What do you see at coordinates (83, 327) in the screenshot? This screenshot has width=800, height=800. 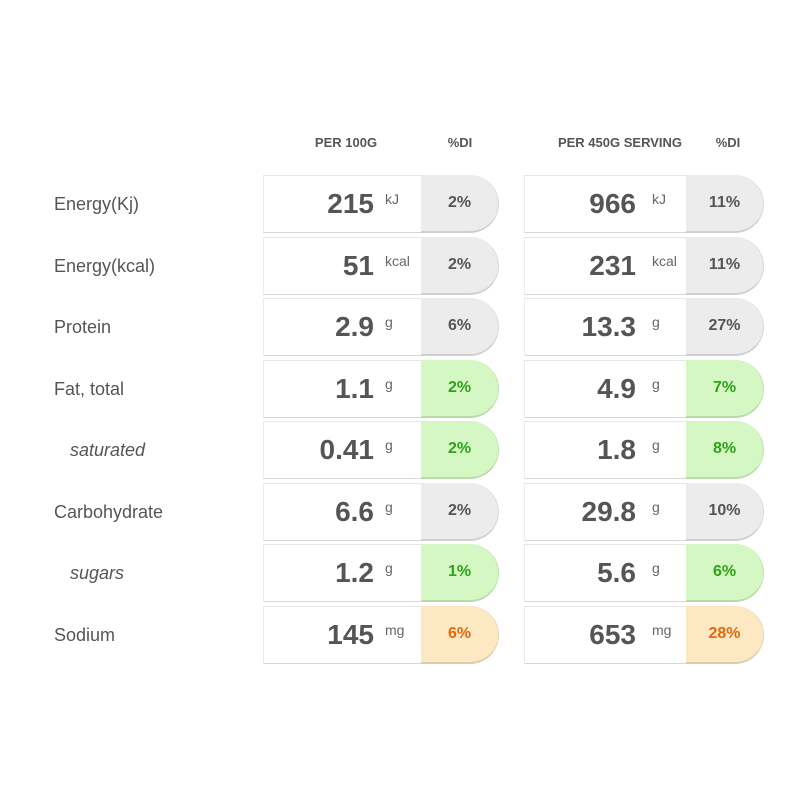 I see `nutrient-label: Protein` at bounding box center [83, 327].